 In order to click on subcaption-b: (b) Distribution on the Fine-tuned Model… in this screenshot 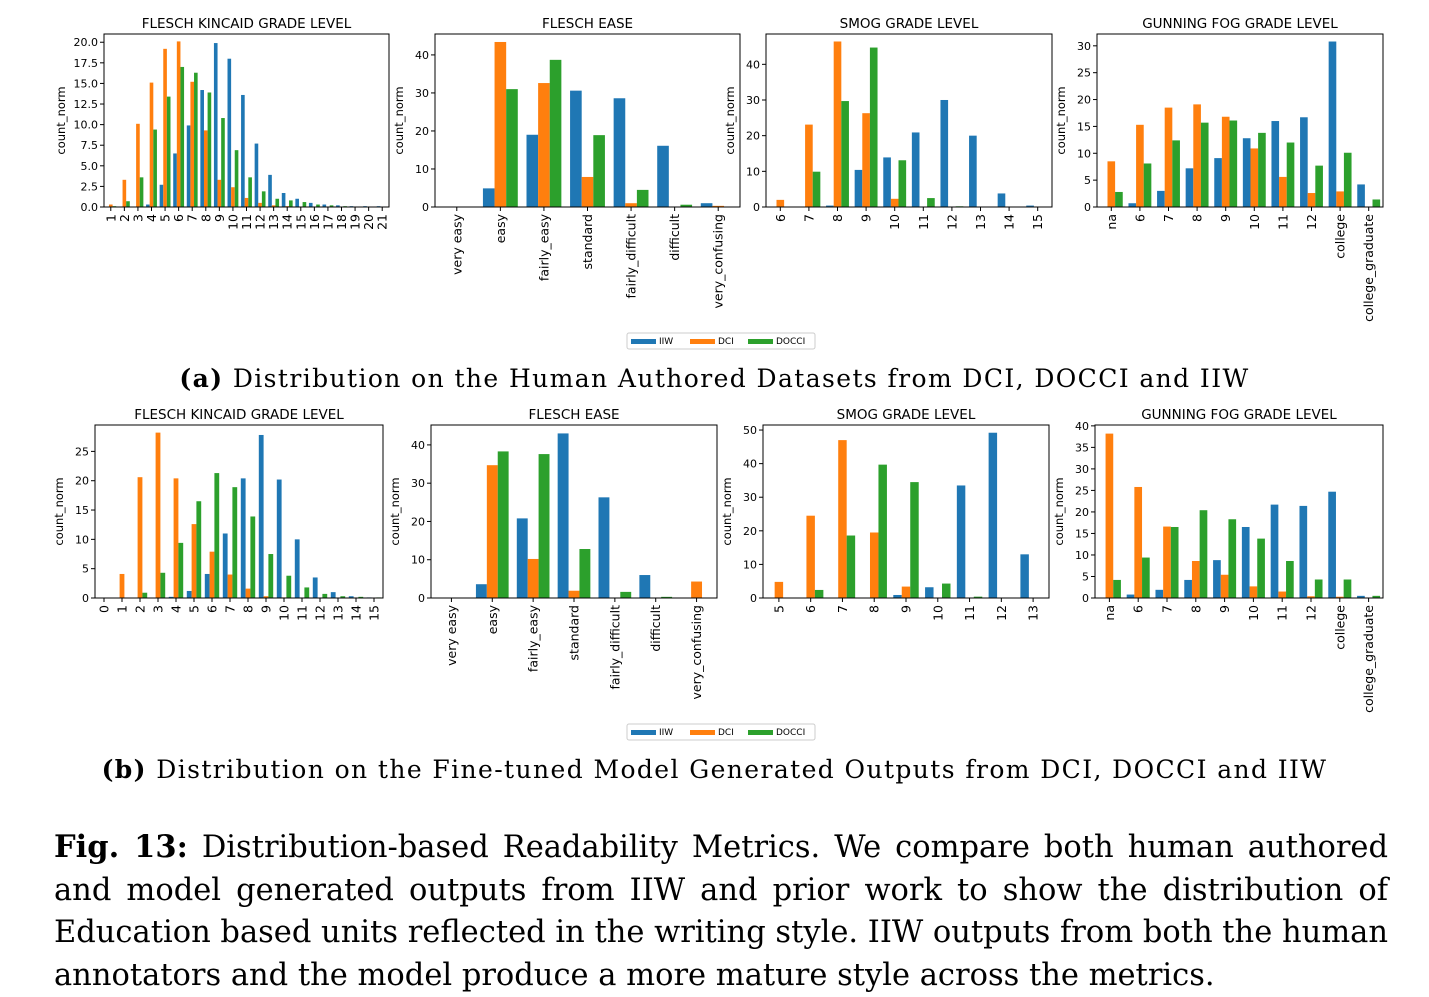, I will do `click(714, 769)`.